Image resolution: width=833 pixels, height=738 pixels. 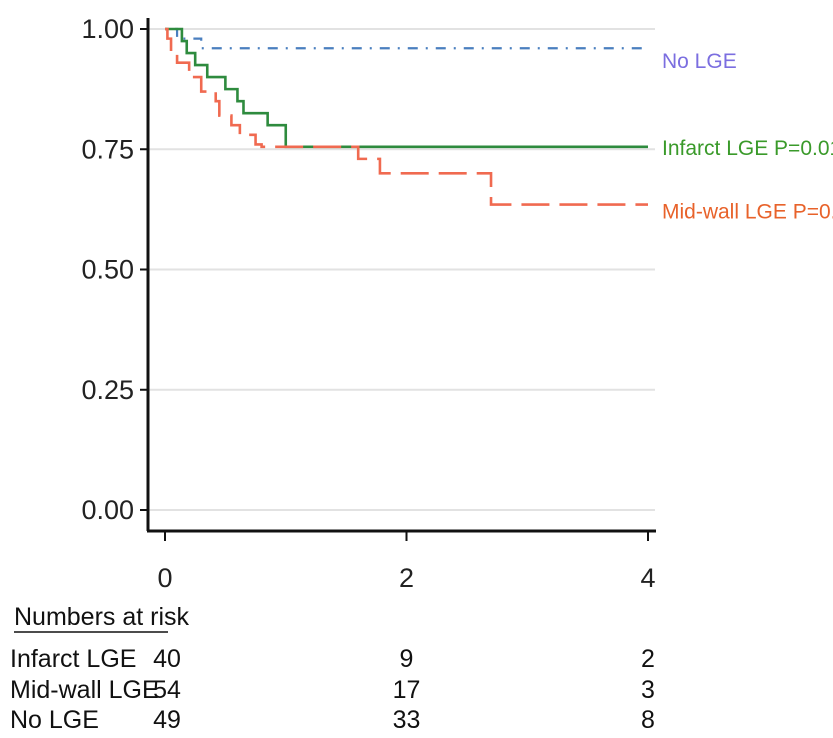 What do you see at coordinates (747, 148) in the screenshot?
I see `series-label-infarct-lge: Infarct LGE P=0.017` at bounding box center [747, 148].